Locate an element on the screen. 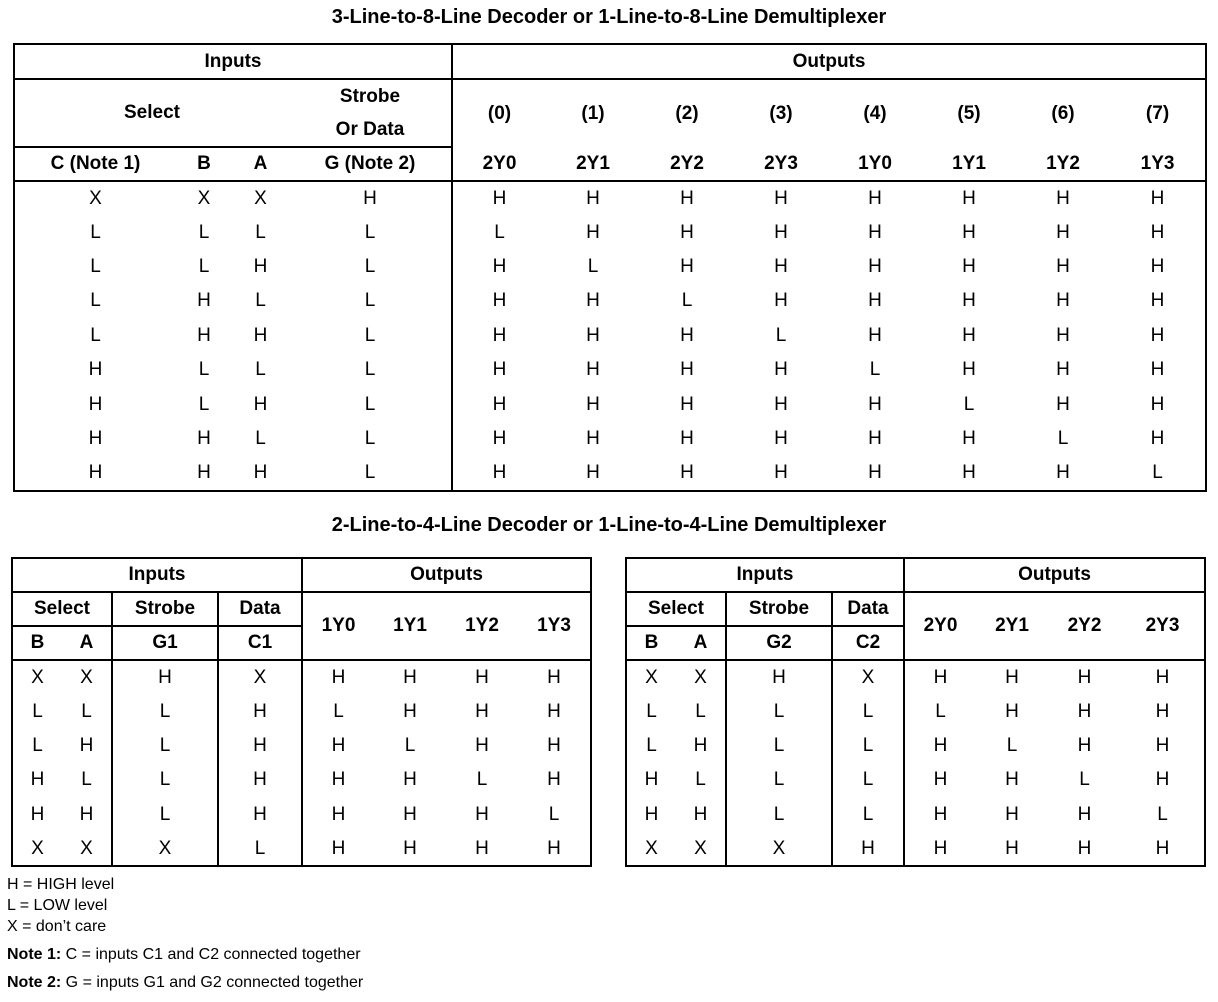  col-c1: C1 is located at coordinates (260, 643).